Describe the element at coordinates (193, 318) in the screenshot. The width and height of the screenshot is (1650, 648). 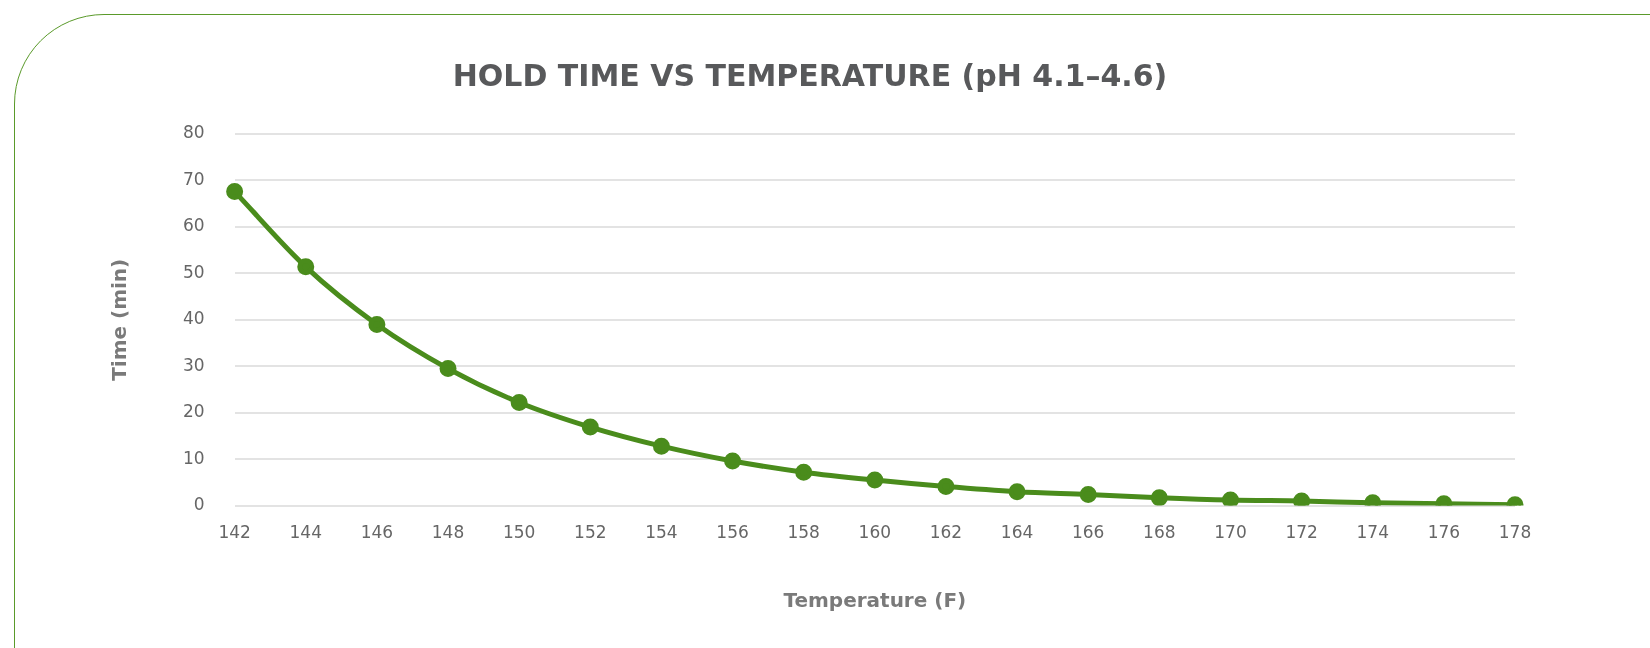
I see `y-tick-label: 40` at that location.